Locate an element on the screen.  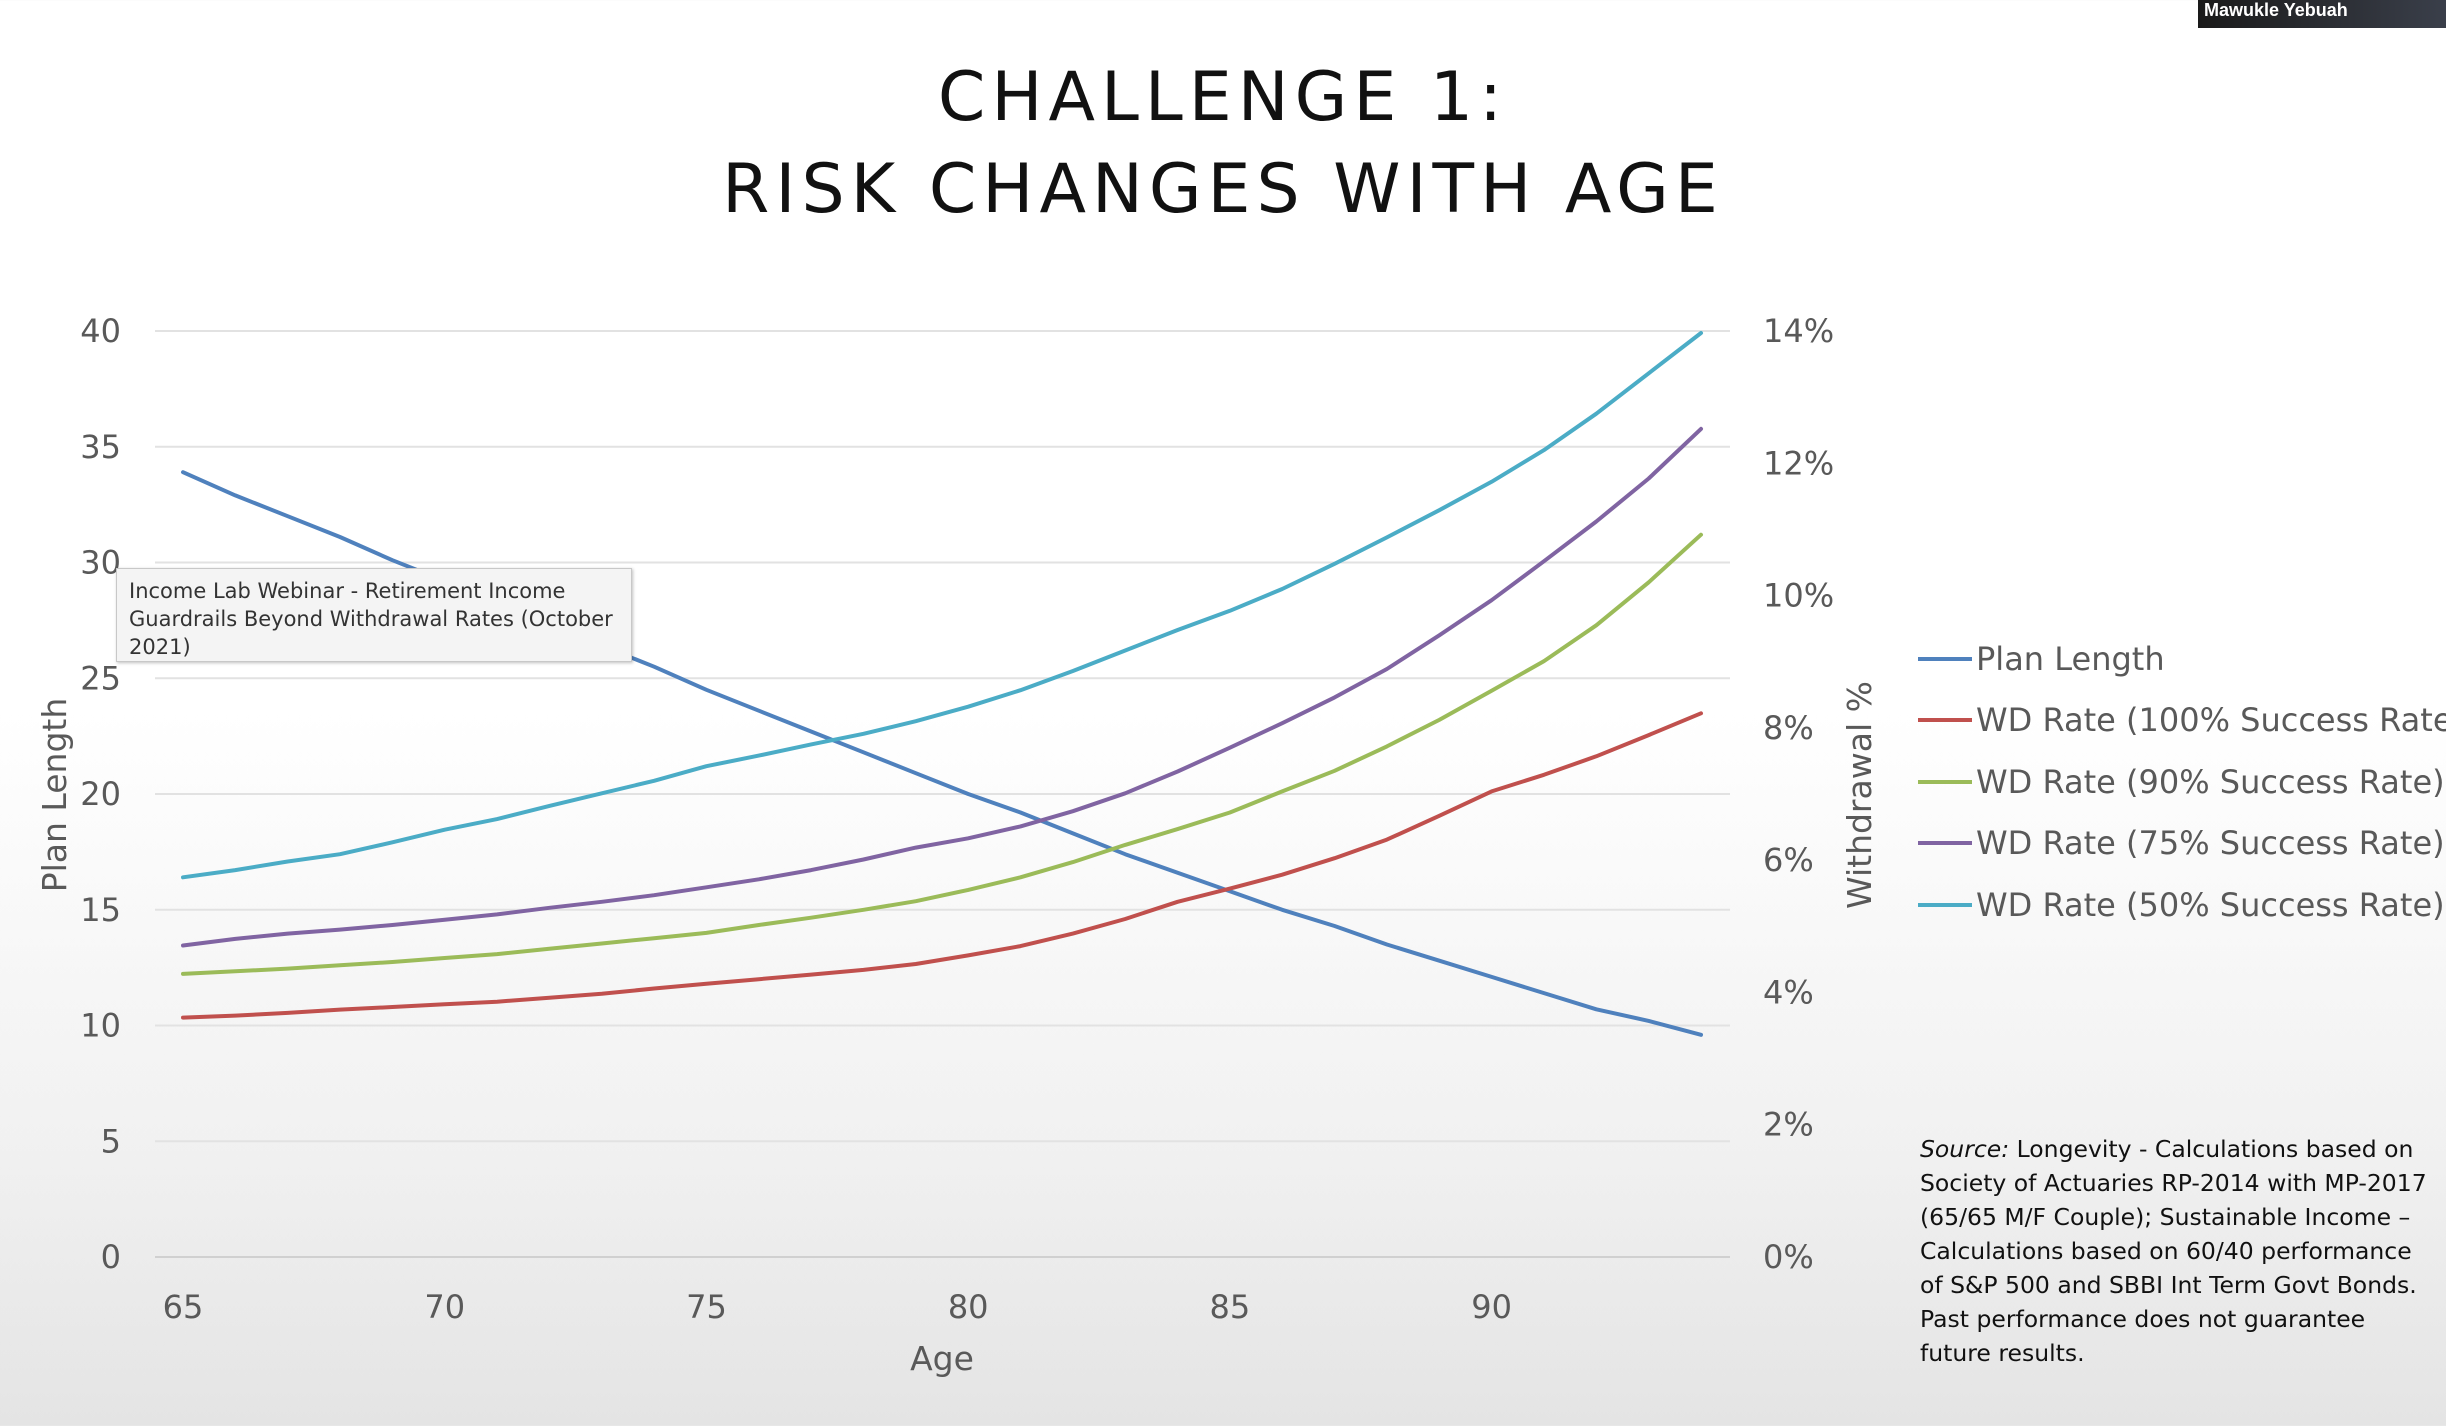
y2-tick-label: 6% is located at coordinates (1788, 860).